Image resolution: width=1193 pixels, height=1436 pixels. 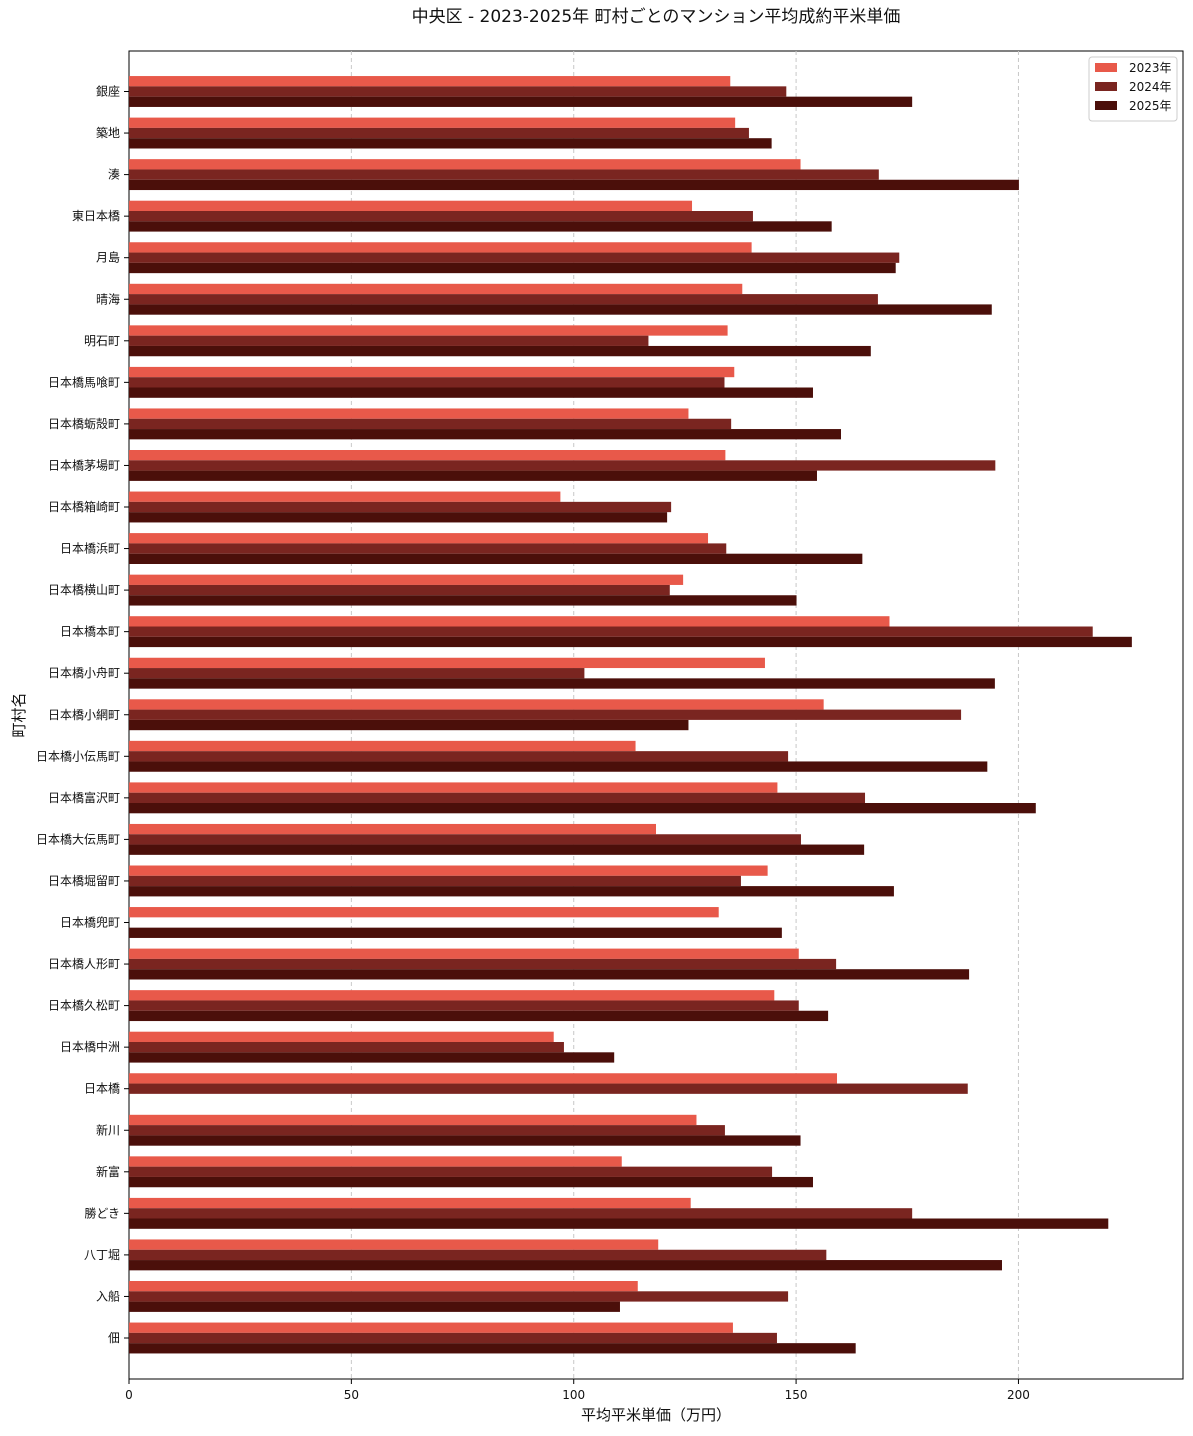 What do you see at coordinates (84, 1006) in the screenshot?
I see `y-tick-label: 日本橋久松町` at bounding box center [84, 1006].